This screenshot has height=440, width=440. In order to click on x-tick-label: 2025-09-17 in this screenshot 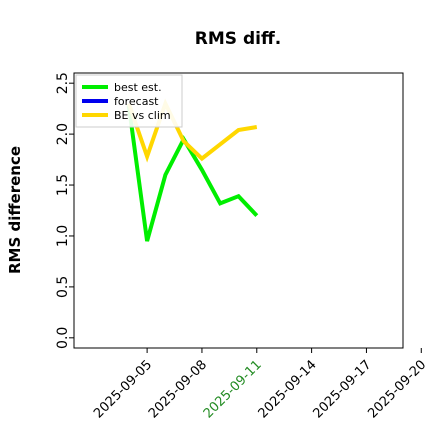, I will do `click(342, 389)`.